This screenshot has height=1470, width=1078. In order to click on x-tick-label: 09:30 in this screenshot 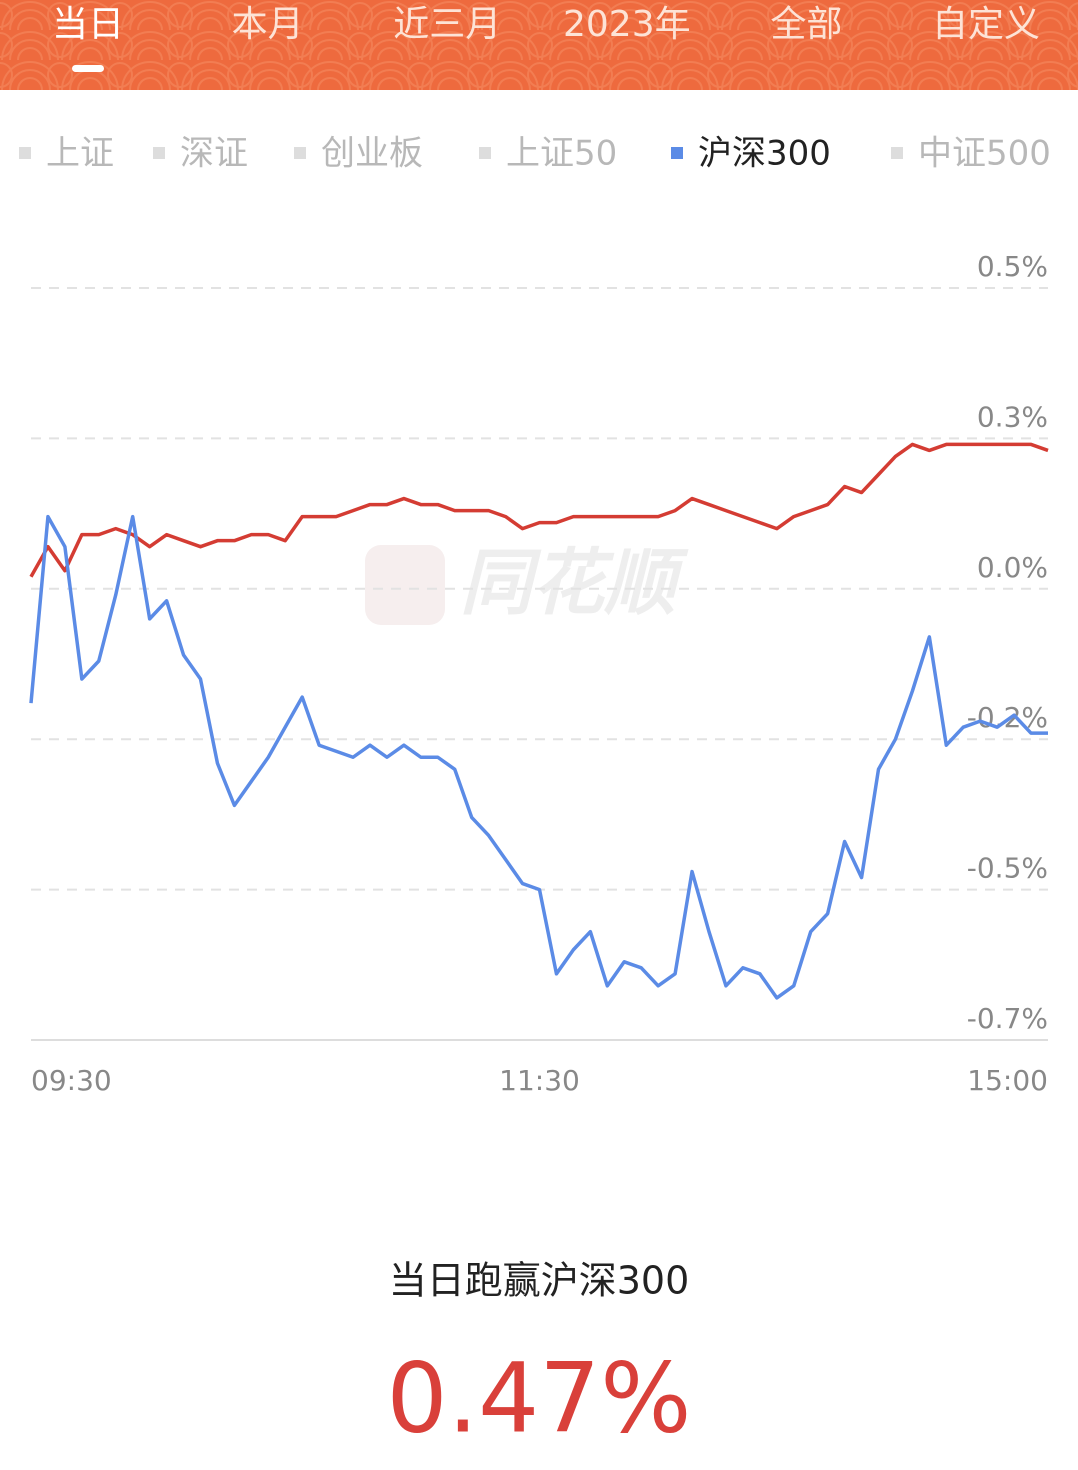, I will do `click(71, 1080)`.